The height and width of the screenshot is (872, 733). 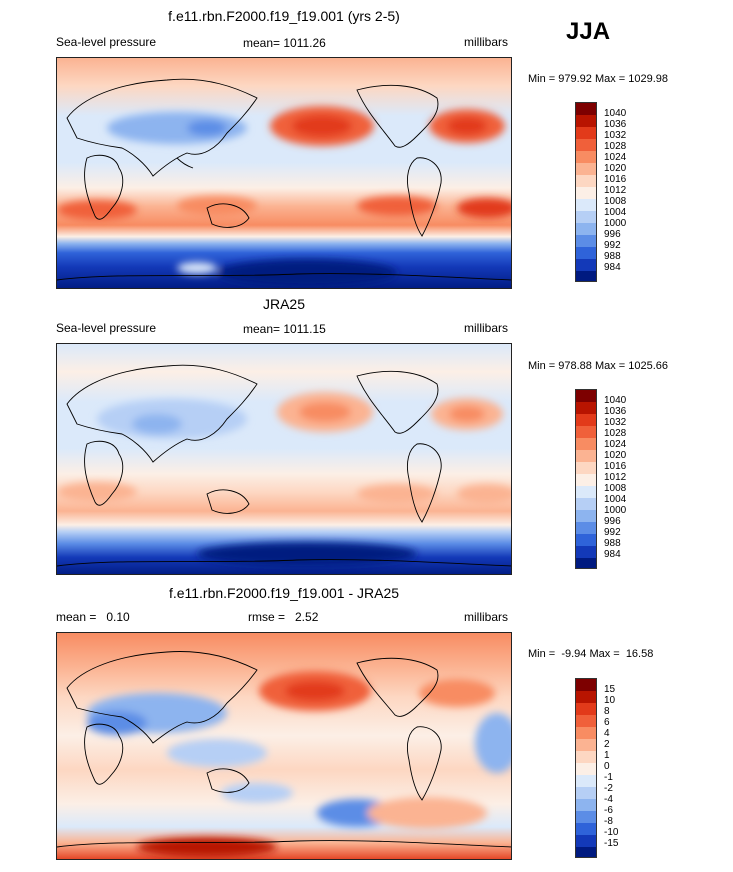 I want to click on cbar3-label: -6, so click(x=608, y=810).